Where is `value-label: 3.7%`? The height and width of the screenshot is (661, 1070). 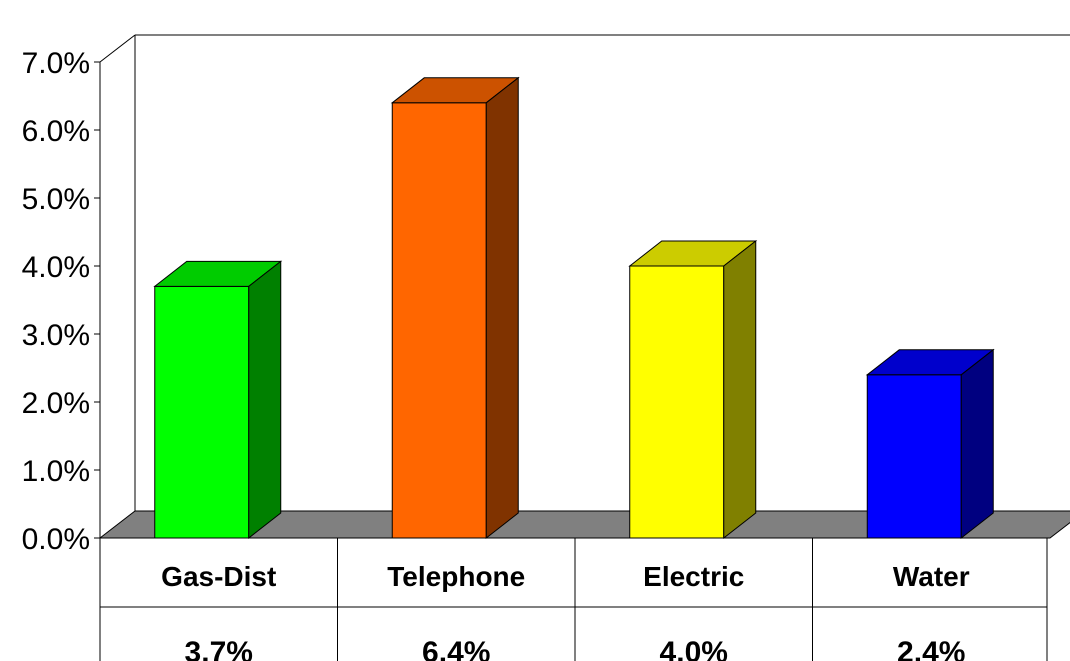
value-label: 3.7% is located at coordinates (219, 648).